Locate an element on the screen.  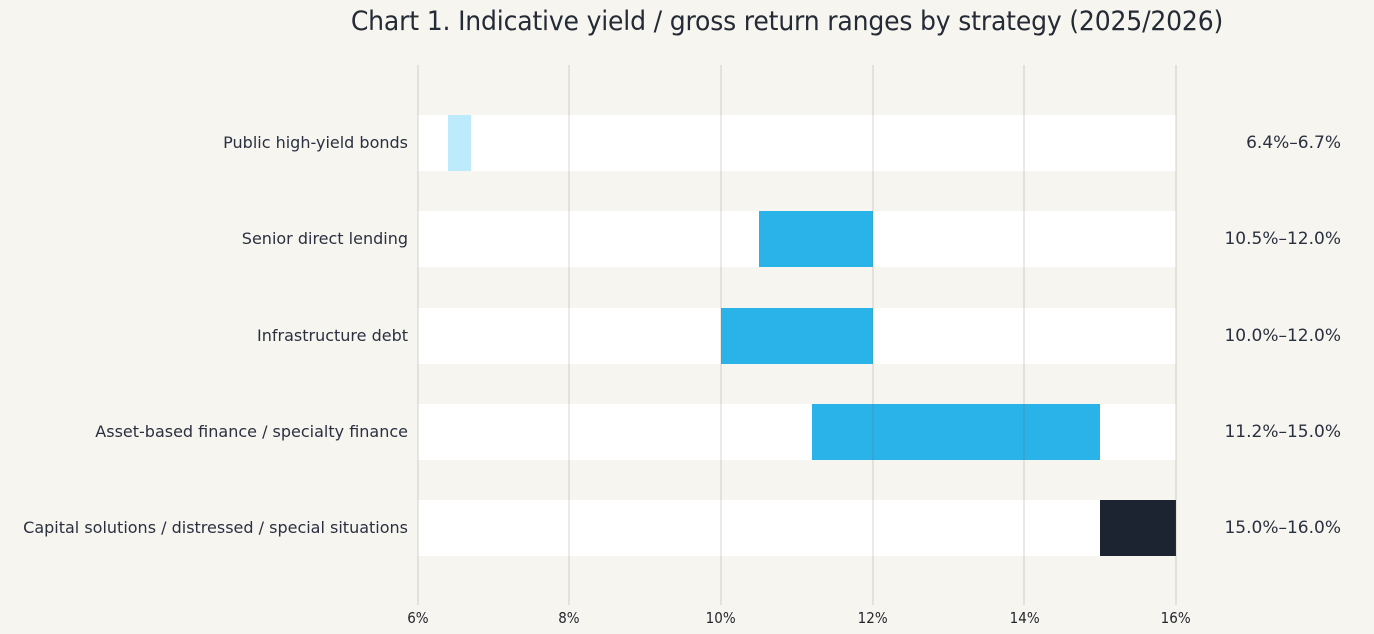
x-tick-label-text: 8% is located at coordinates (569, 618).